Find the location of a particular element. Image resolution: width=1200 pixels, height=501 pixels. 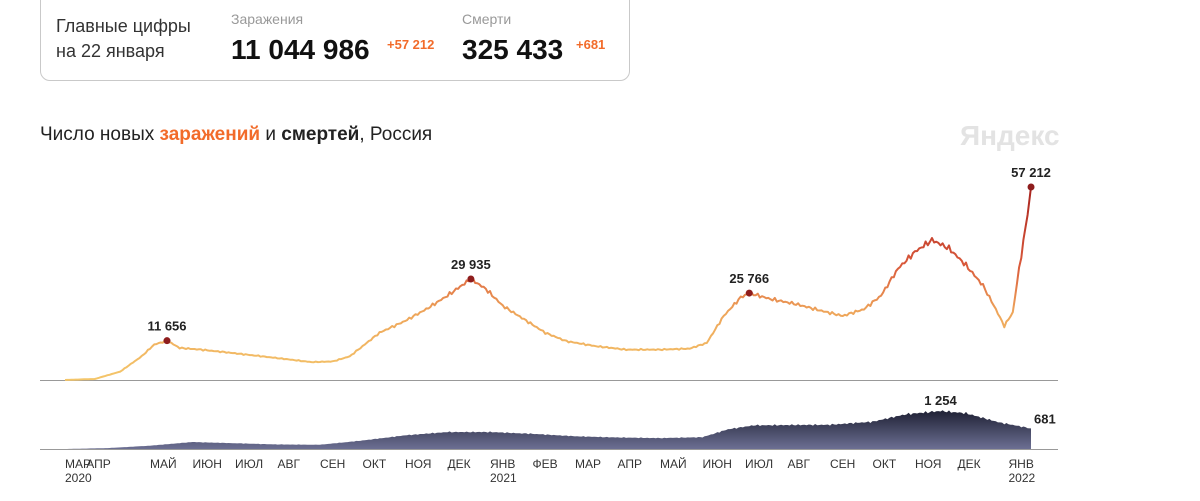

yandex-watermark: Яндекс is located at coordinates (1010, 135).